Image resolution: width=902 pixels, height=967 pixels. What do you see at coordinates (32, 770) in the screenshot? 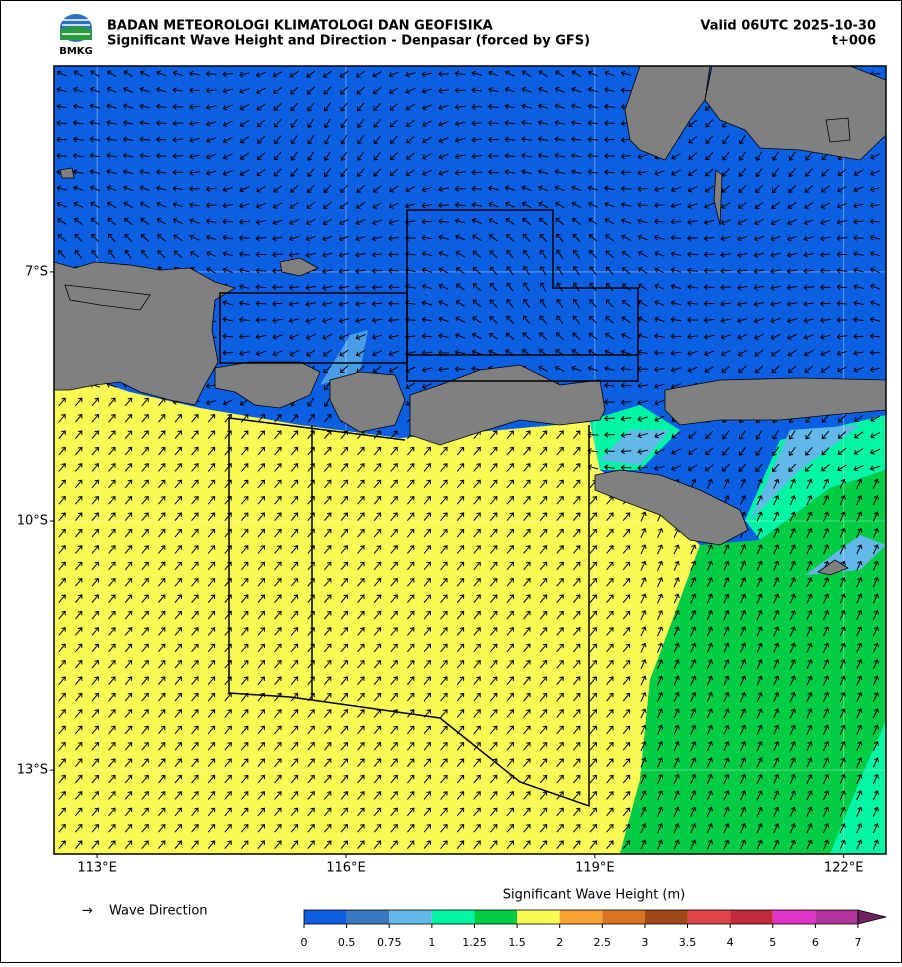
I see `y-tick-label: 13°S` at bounding box center [32, 770].